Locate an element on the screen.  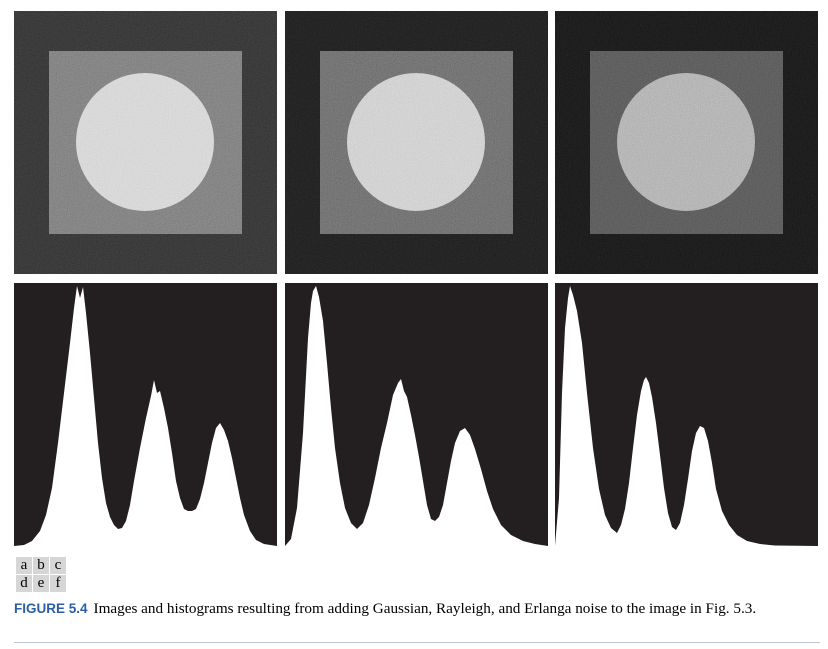
noisy-image-gaussian is located at coordinates (145, 142).